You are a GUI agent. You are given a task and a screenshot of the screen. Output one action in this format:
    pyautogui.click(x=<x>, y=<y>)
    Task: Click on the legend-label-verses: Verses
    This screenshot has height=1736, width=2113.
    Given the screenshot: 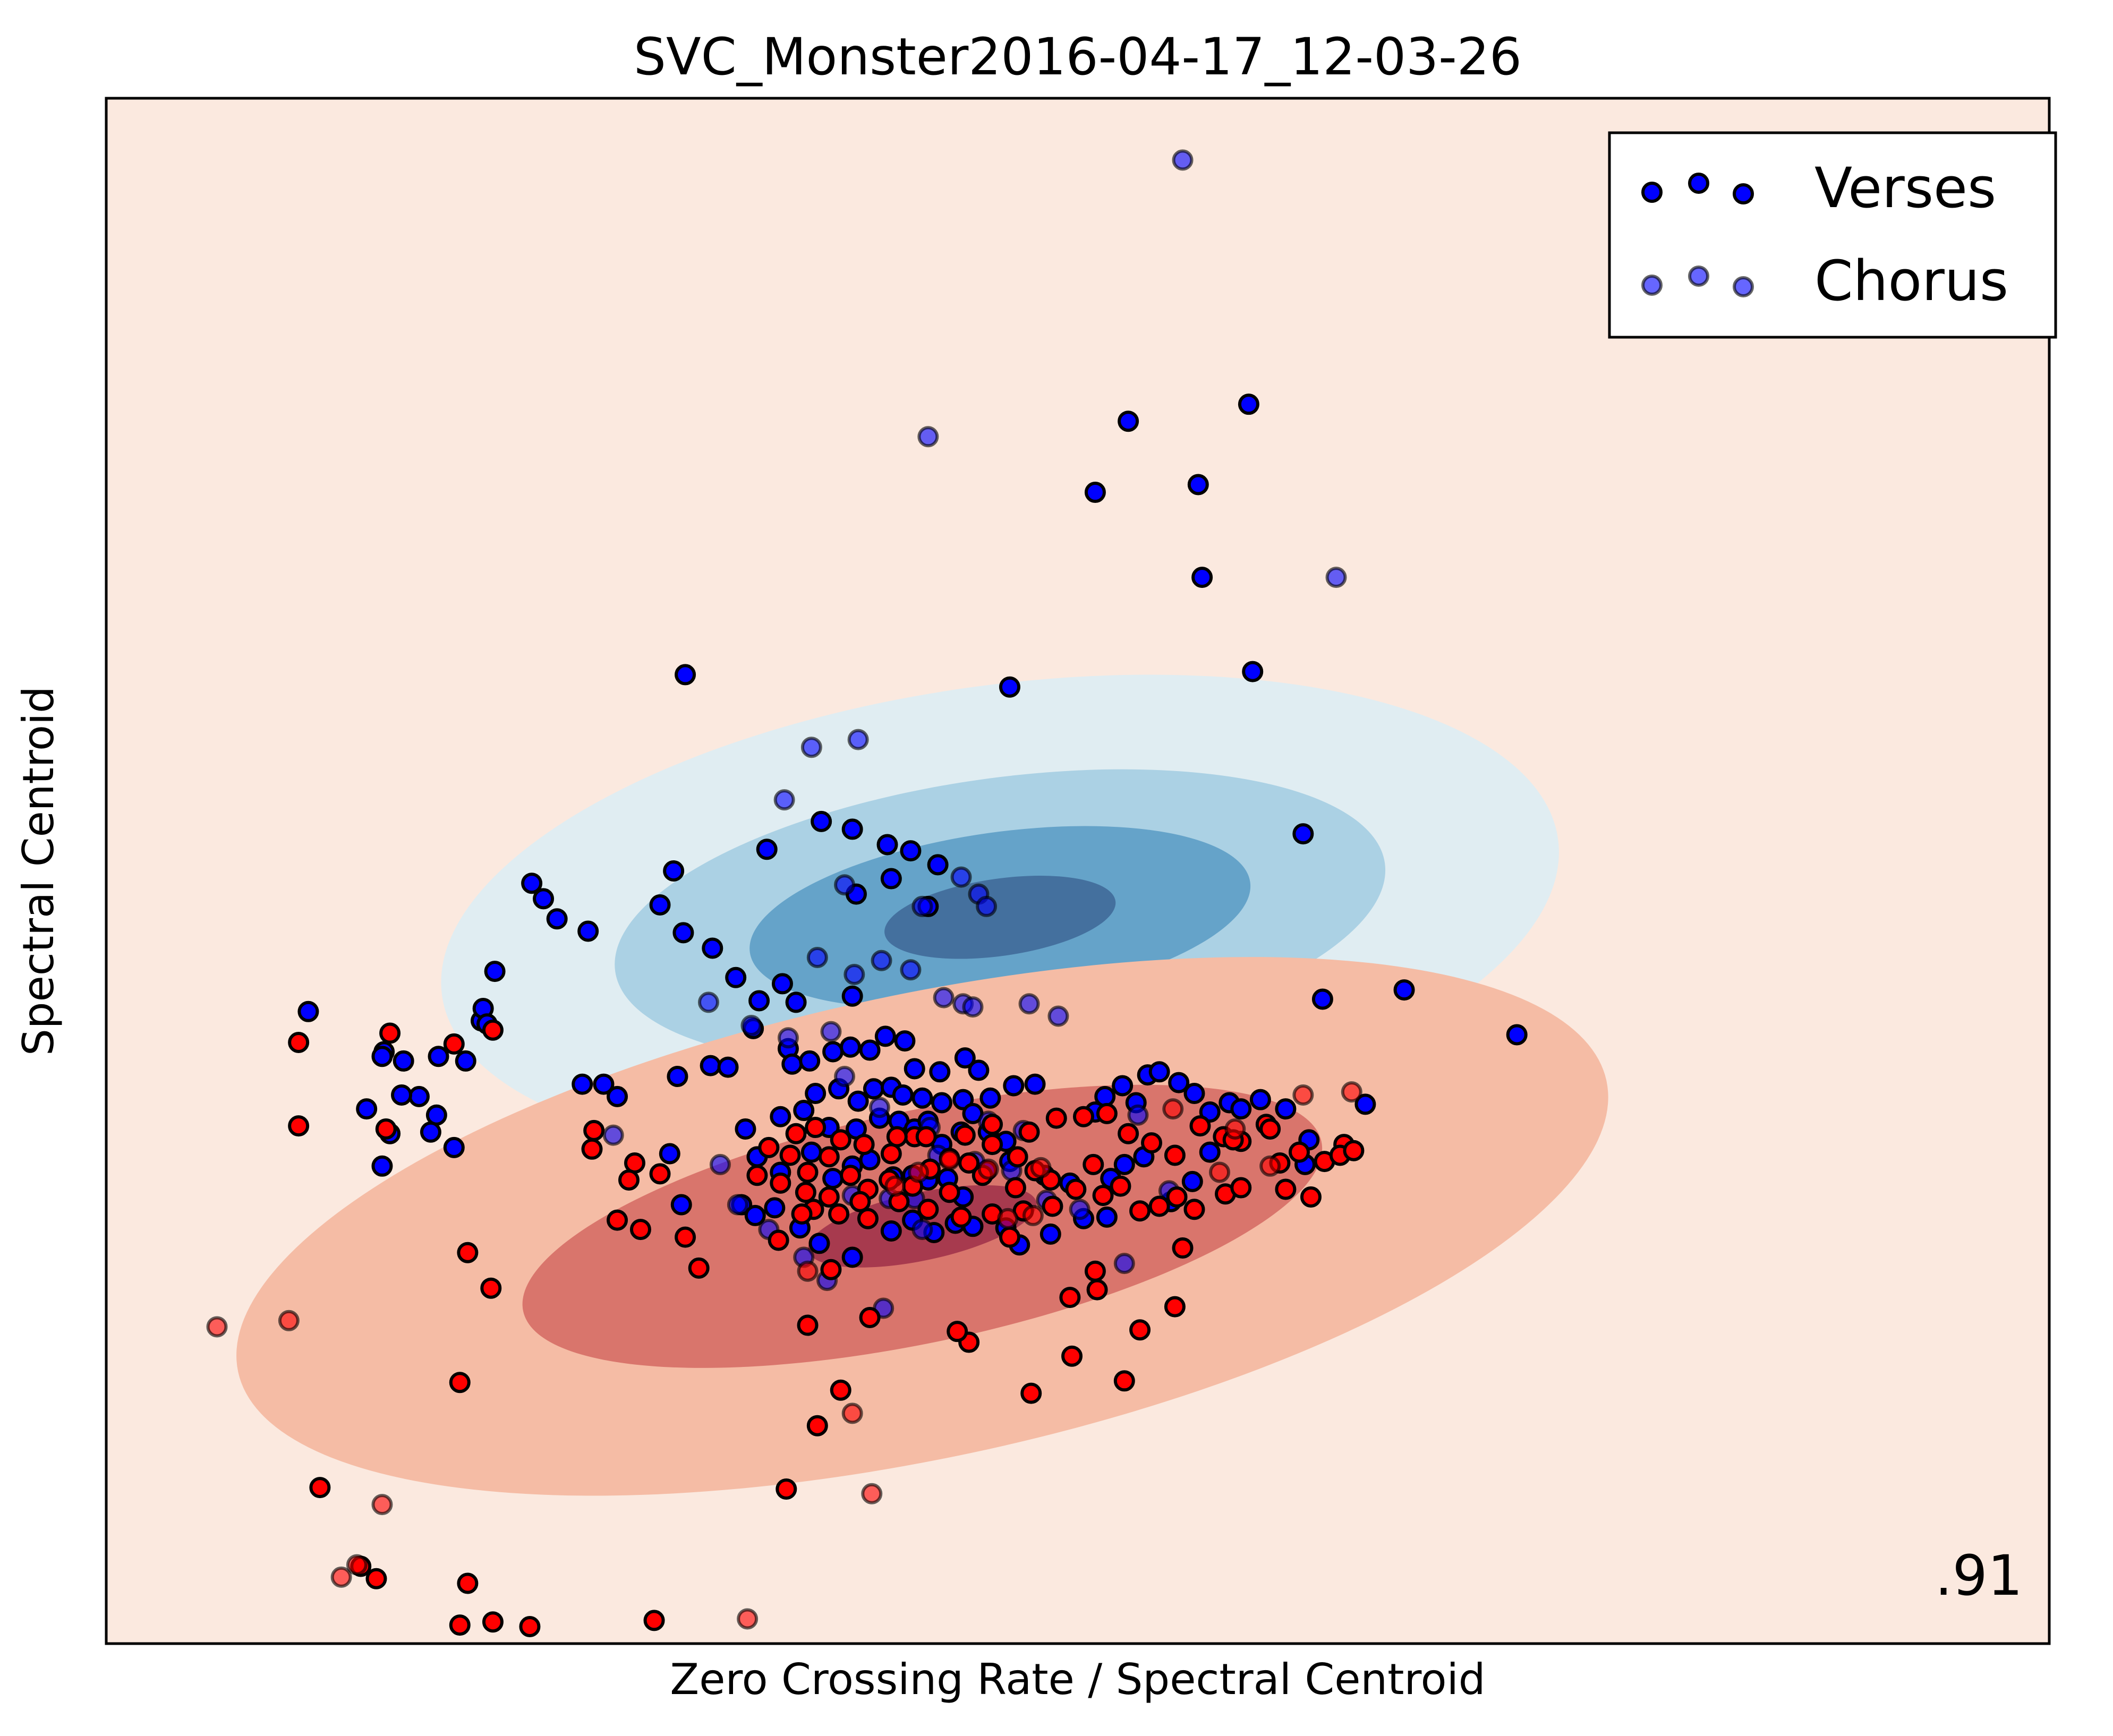 What is the action you would take?
    pyautogui.click(x=1905, y=188)
    